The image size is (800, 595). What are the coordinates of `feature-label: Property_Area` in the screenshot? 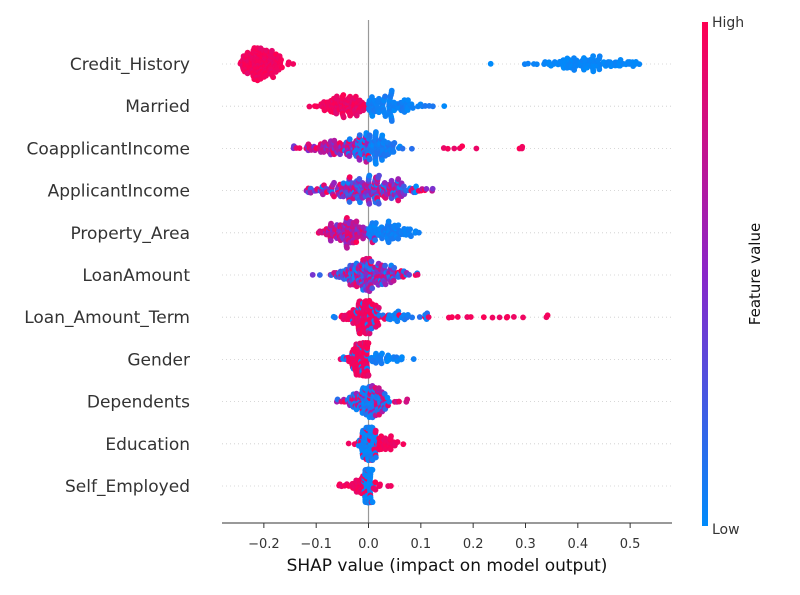 It's located at (130, 234).